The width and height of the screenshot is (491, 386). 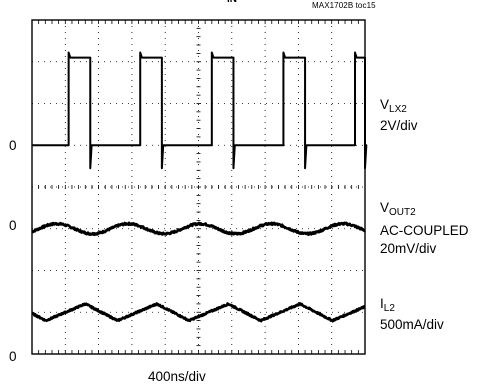 What do you see at coordinates (399, 125) in the screenshot?
I see `vlx2-scale: 2V/div` at bounding box center [399, 125].